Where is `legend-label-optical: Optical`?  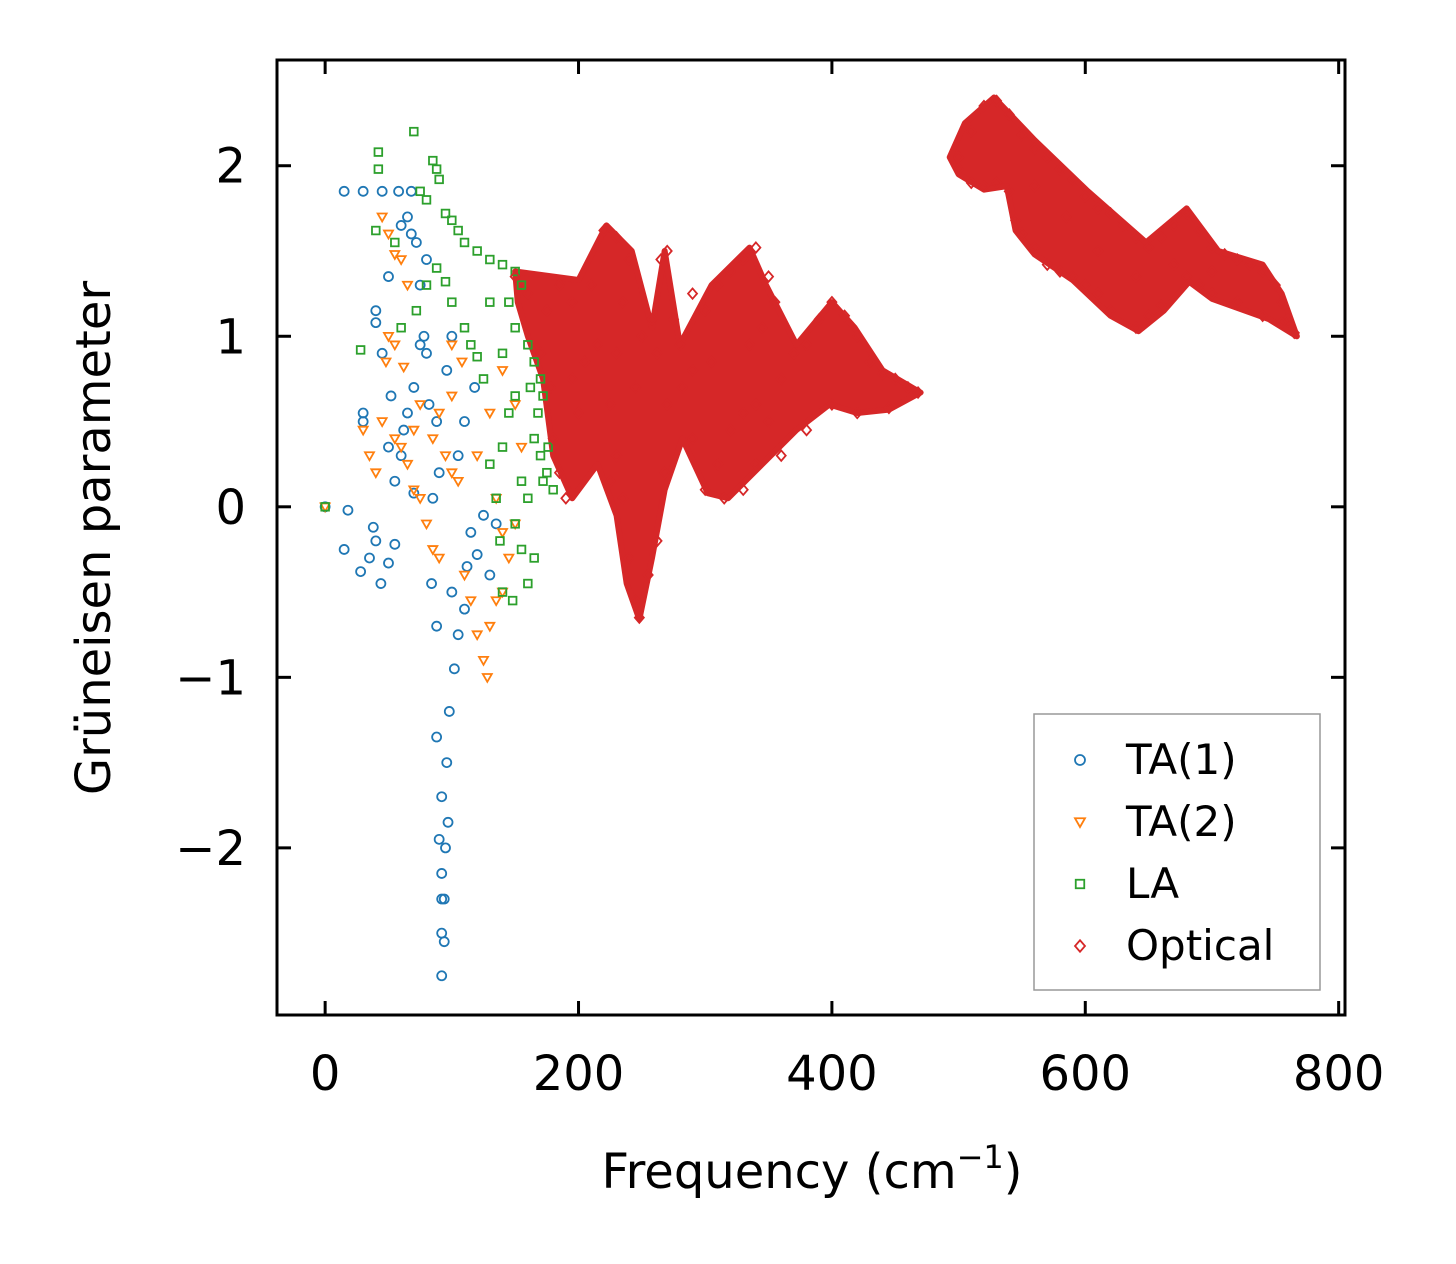 legend-label-optical: Optical is located at coordinates (1200, 945).